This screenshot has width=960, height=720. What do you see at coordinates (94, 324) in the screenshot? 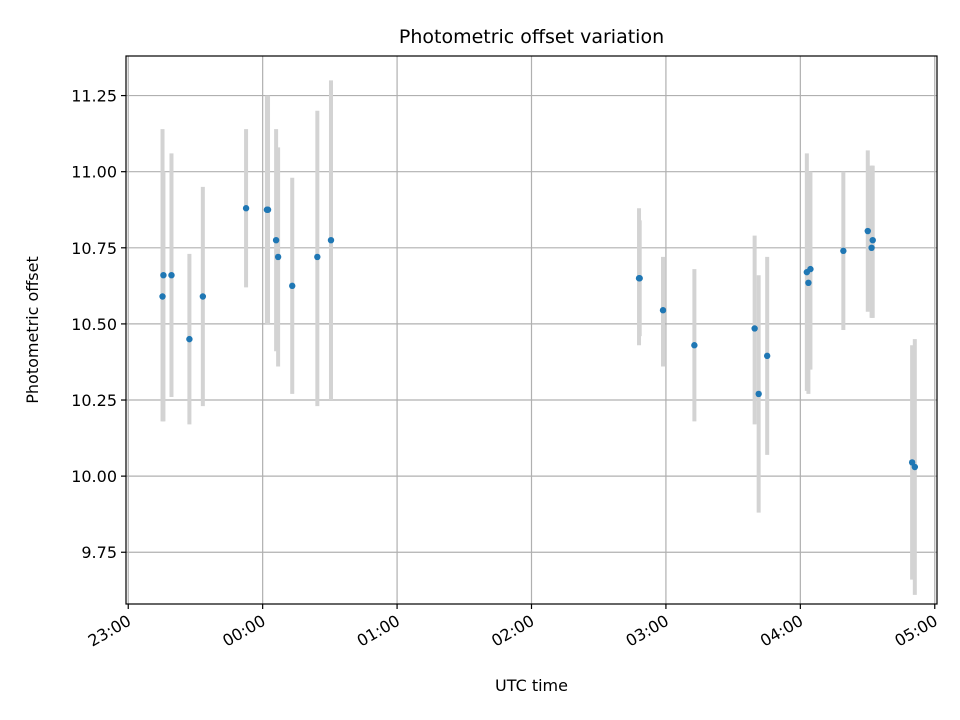
I see `y-tick-label: 10.50` at bounding box center [94, 324].